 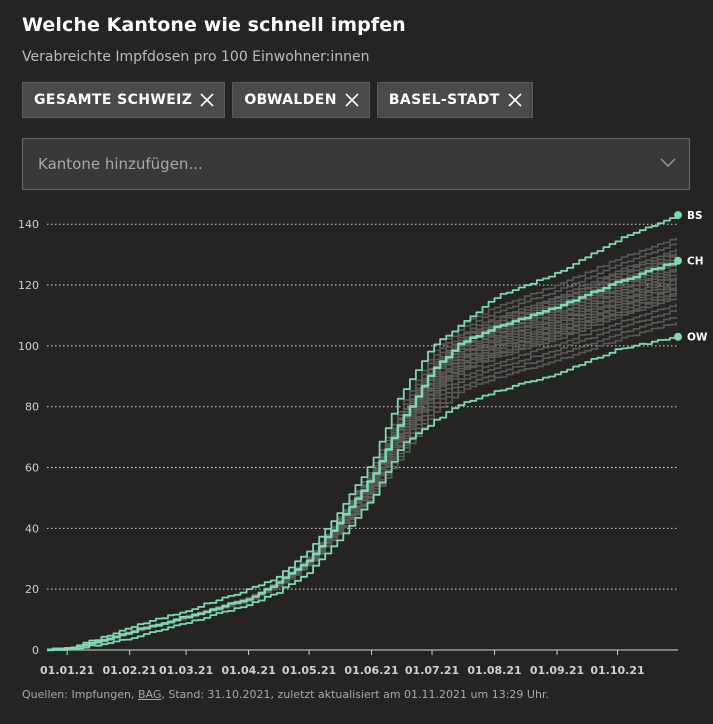 I want to click on x-tick-label: 01.10.21, so click(x=617, y=669).